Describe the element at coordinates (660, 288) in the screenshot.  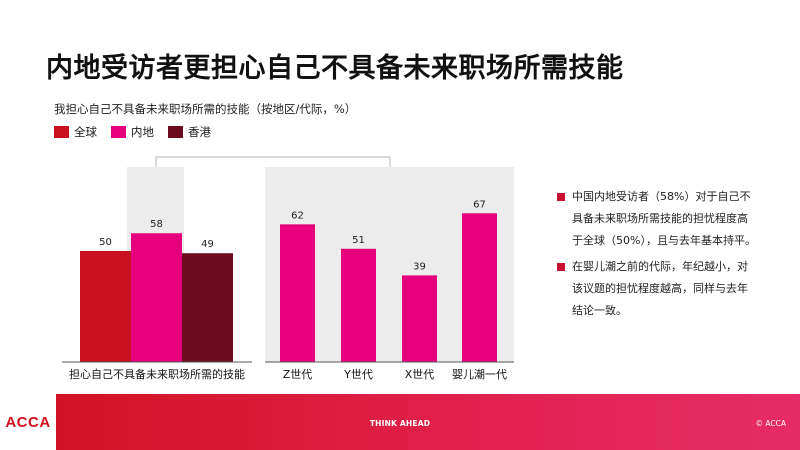
I see `note-text: 在婴儿潮之前的代际，年纪越小，对该议题的担忧程度越高，同样与去年结论一致。` at that location.